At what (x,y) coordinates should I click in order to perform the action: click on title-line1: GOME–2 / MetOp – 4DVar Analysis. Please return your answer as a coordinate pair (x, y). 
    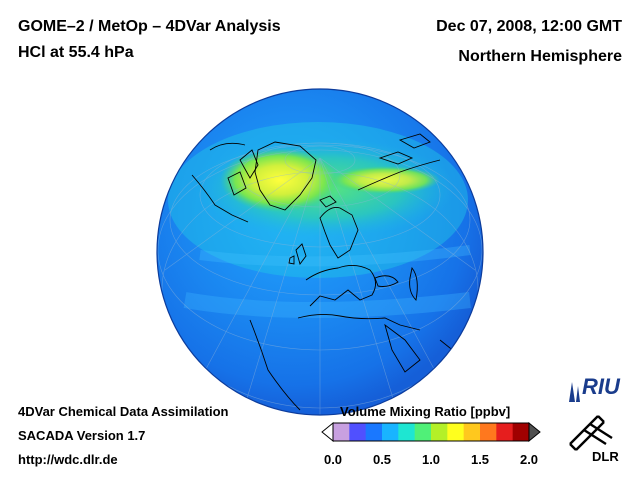
    Looking at the image, I should click on (149, 26).